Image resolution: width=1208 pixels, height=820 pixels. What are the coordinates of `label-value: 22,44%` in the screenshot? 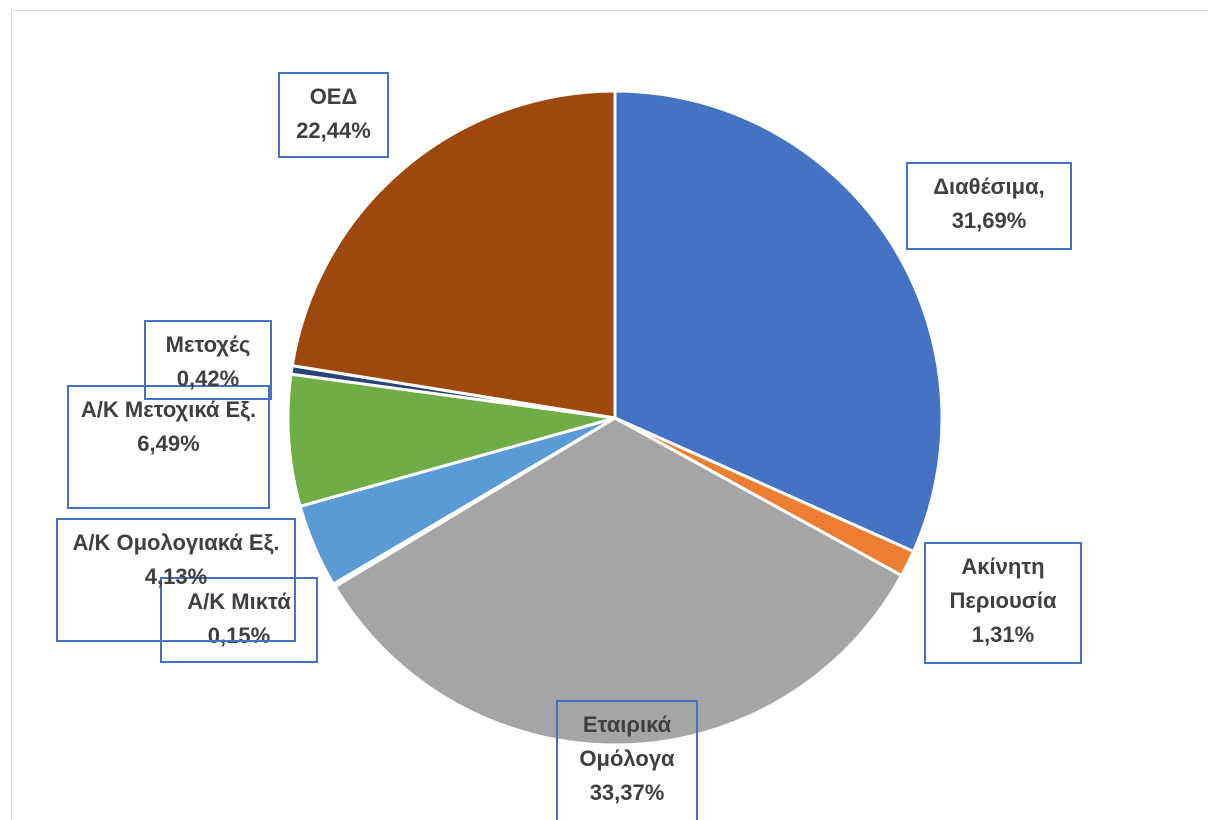 It's located at (333, 130).